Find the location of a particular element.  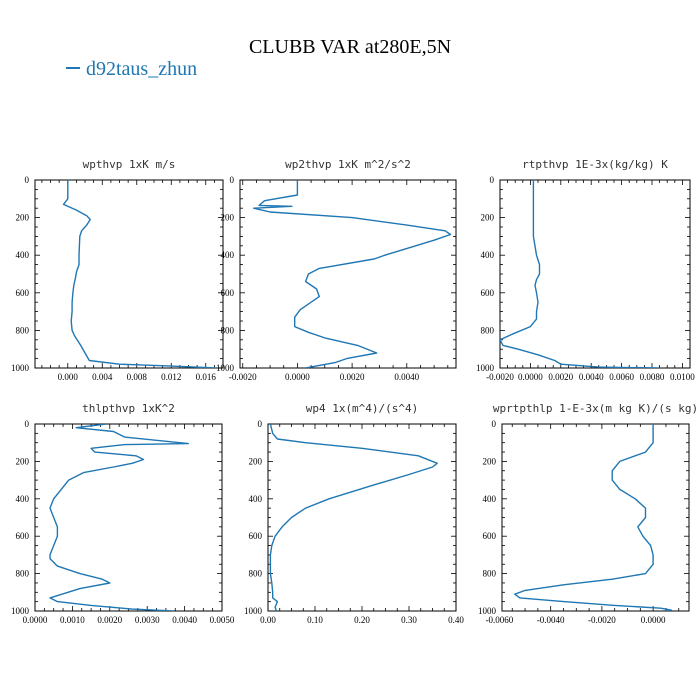

legend-label: d92taus_zhun is located at coordinates (142, 69).